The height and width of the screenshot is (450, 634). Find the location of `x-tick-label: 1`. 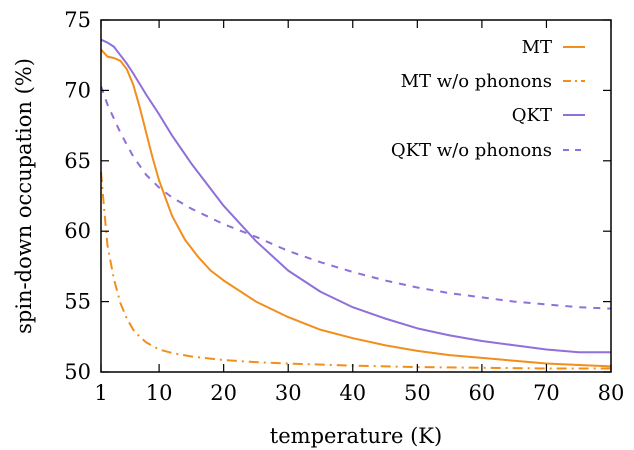

x-tick-label: 1 is located at coordinates (100, 393).